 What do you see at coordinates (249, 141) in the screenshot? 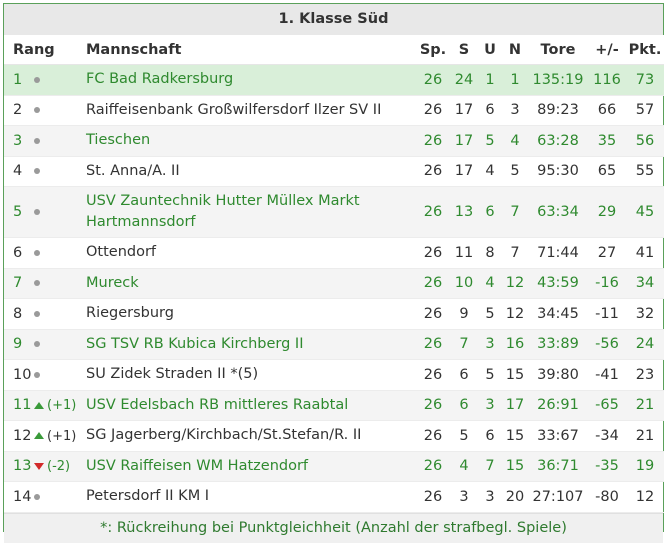
I see `team-name-link: Tieschen` at bounding box center [249, 141].